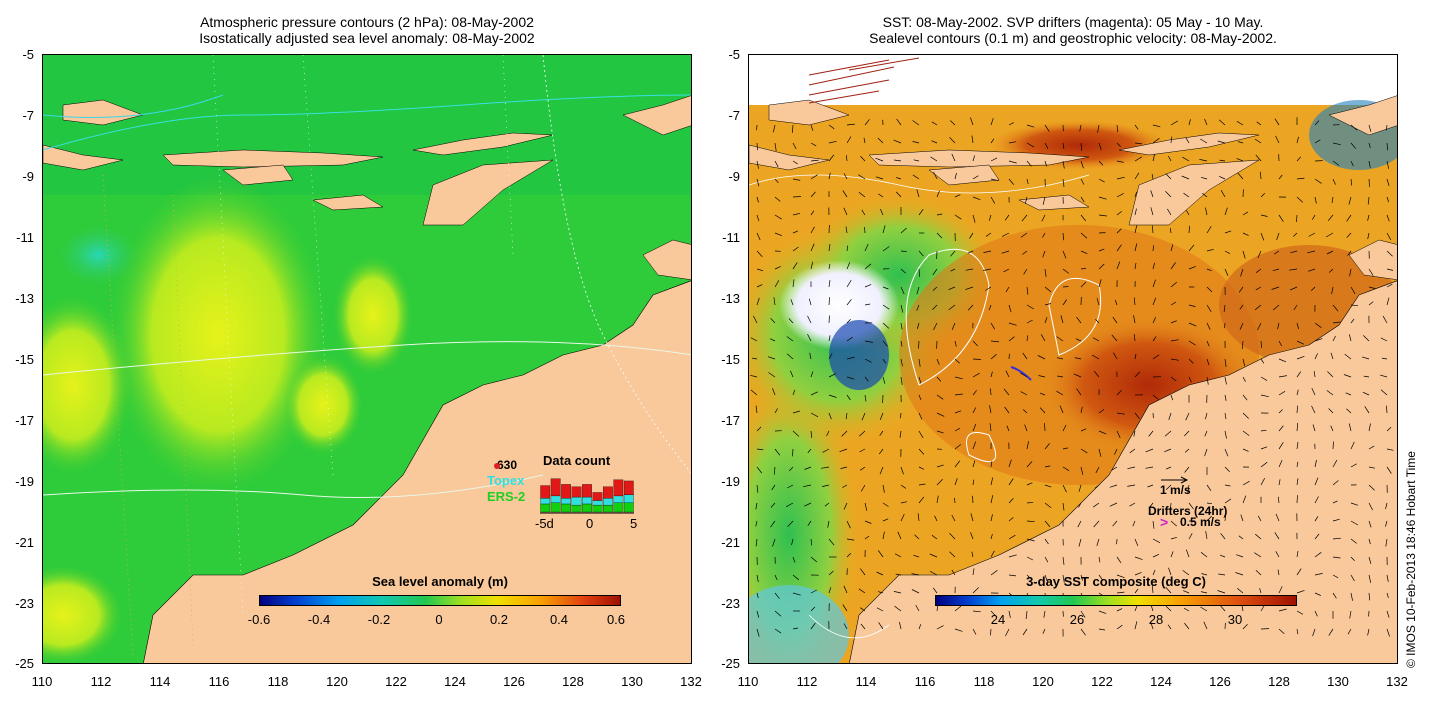 Image resolution: width=1440 pixels, height=710 pixels. I want to click on left-y-tick: -23, so click(24, 603).